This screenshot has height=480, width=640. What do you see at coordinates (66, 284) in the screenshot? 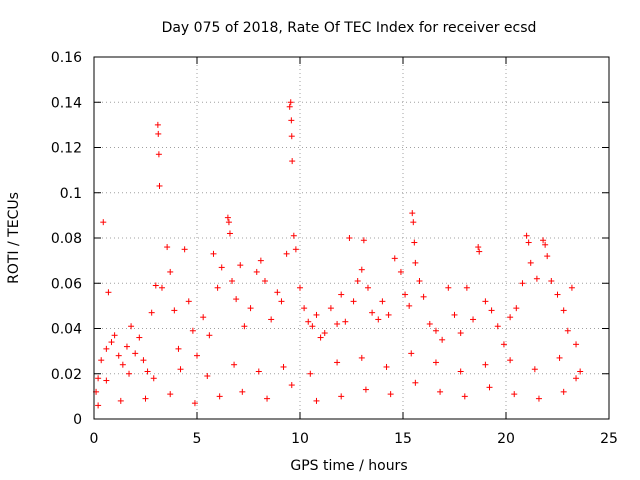
I see `y-tick-label: 0.06` at bounding box center [66, 284].